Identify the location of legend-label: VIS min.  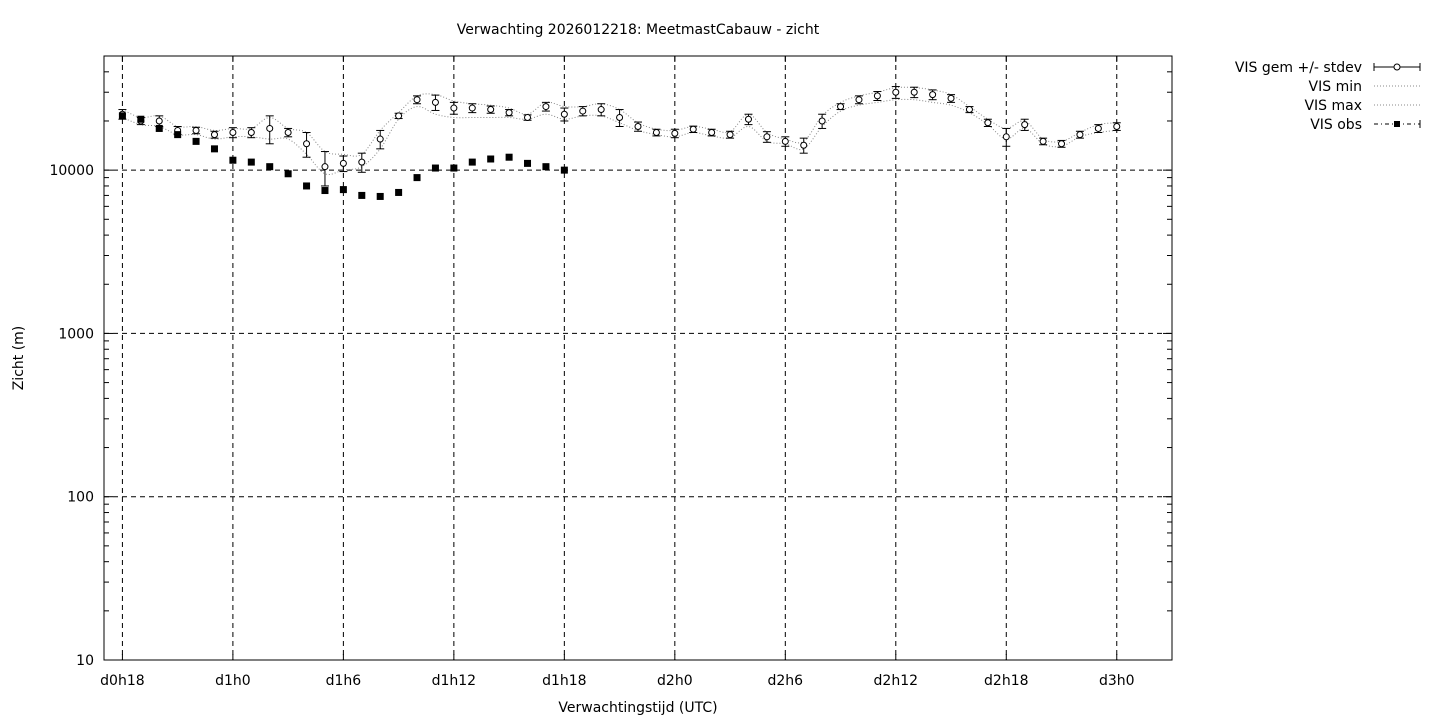
(1335, 87).